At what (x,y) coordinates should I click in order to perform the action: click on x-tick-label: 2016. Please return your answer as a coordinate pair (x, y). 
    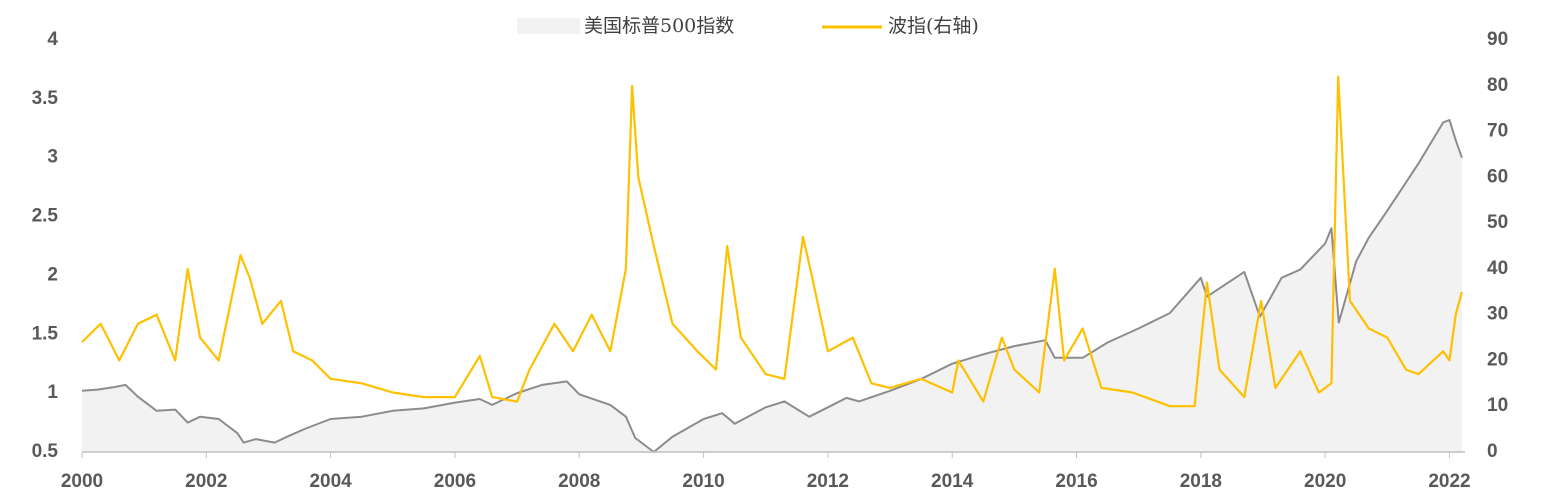
    Looking at the image, I should click on (1076, 481).